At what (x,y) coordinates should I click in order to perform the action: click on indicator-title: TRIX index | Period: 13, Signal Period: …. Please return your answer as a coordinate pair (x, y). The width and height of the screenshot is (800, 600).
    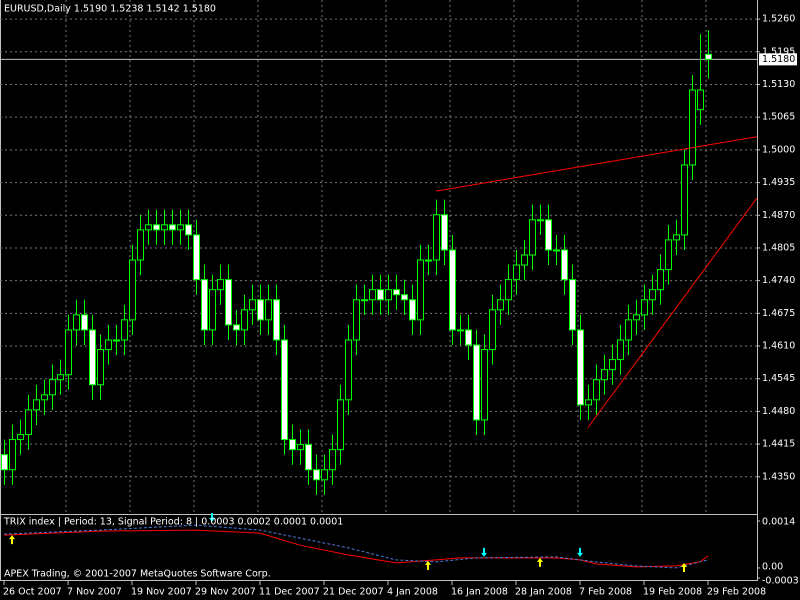
    Looking at the image, I should click on (173, 522).